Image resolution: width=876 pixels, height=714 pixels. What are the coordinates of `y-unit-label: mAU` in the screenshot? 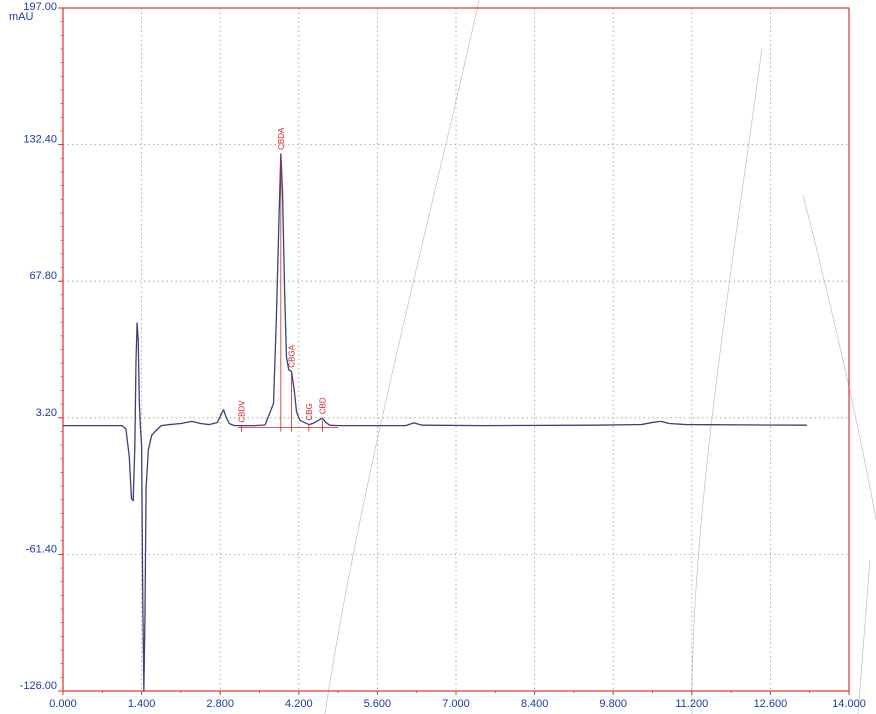 It's located at (21, 17).